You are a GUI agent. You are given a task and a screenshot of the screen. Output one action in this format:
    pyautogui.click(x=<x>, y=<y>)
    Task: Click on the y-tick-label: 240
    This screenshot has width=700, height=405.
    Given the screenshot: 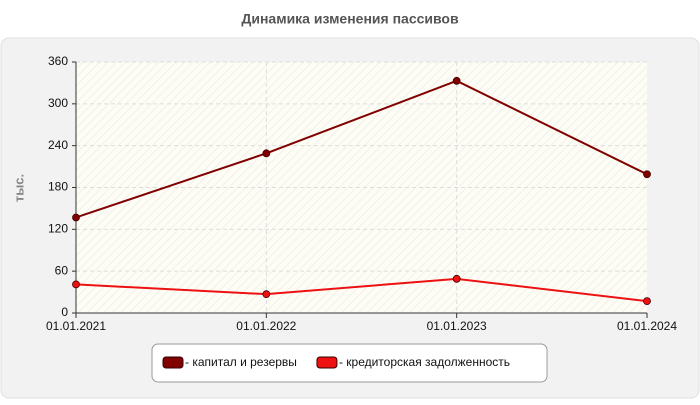 What is the action you would take?
    pyautogui.click(x=58, y=145)
    